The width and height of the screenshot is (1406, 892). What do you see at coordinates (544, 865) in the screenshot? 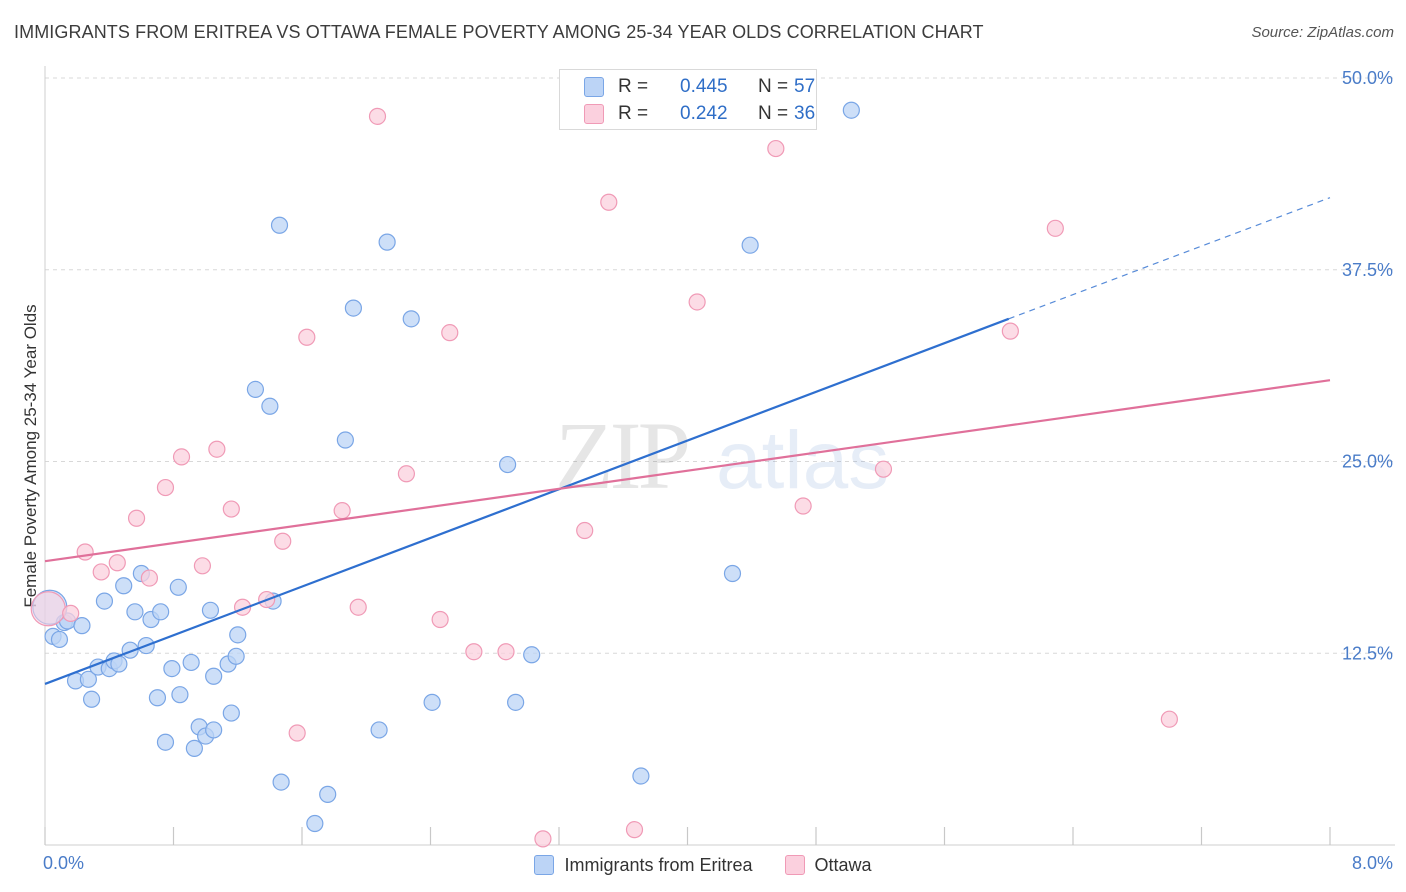
I see `eritrea-legend-swatch` at bounding box center [544, 865].